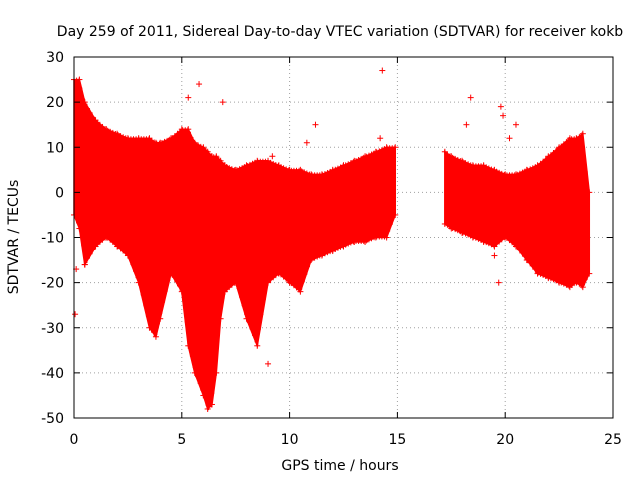 The image size is (640, 480). What do you see at coordinates (55, 103) in the screenshot?
I see `y-tick-label: 20` at bounding box center [55, 103].